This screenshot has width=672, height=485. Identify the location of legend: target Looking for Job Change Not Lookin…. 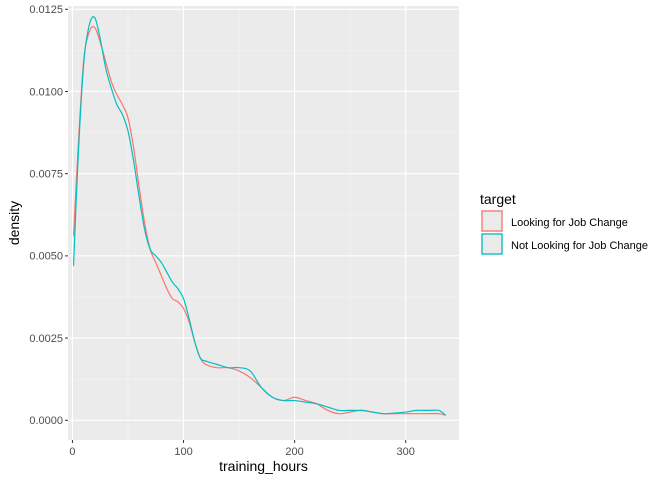
(564, 223).